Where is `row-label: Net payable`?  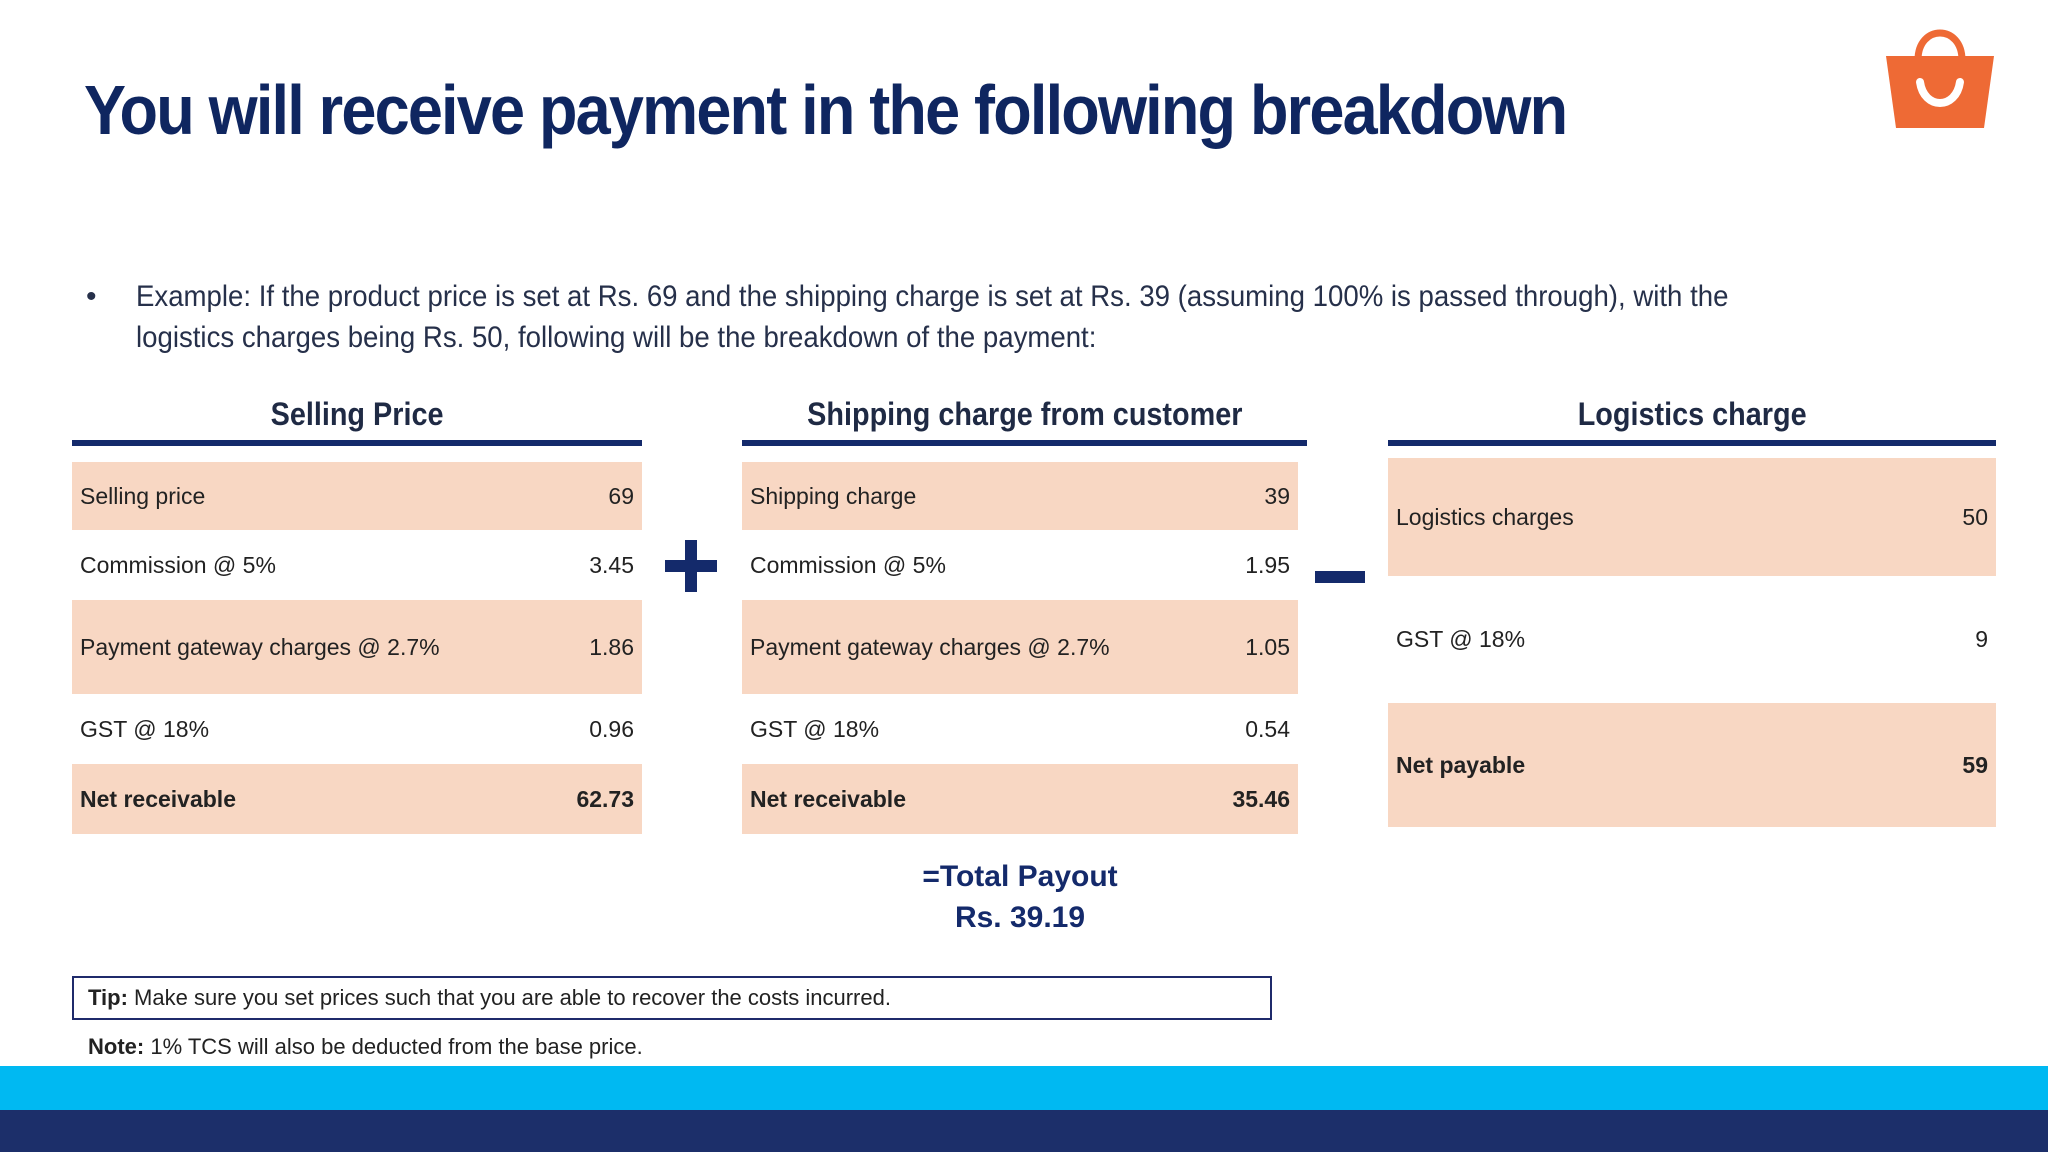 row-label: Net payable is located at coordinates (1461, 764).